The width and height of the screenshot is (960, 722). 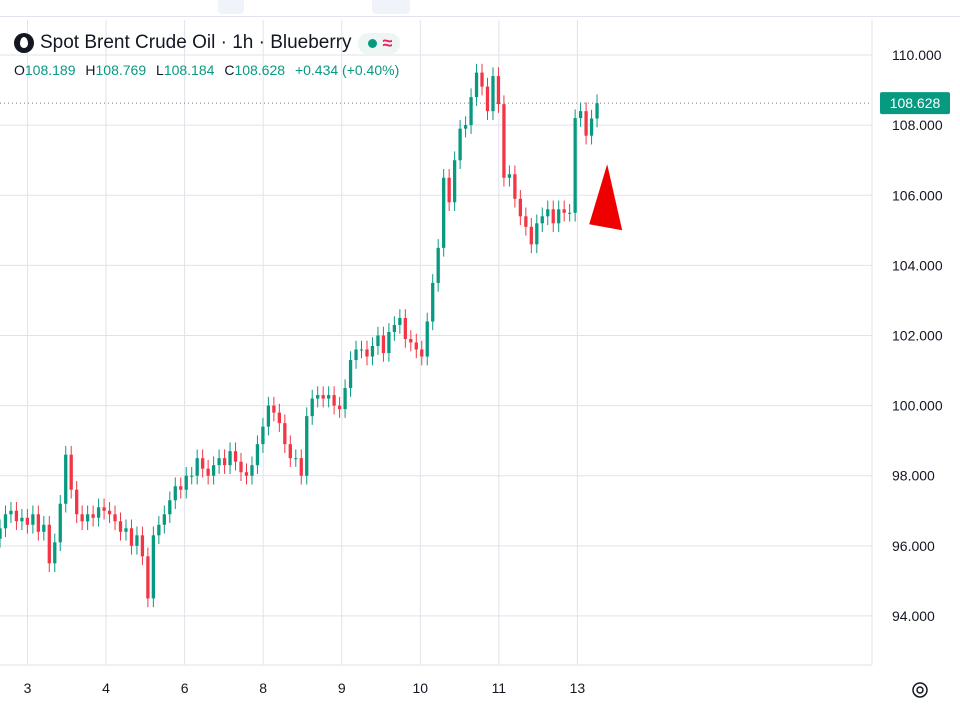 I want to click on low-label: L, so click(x=160, y=70).